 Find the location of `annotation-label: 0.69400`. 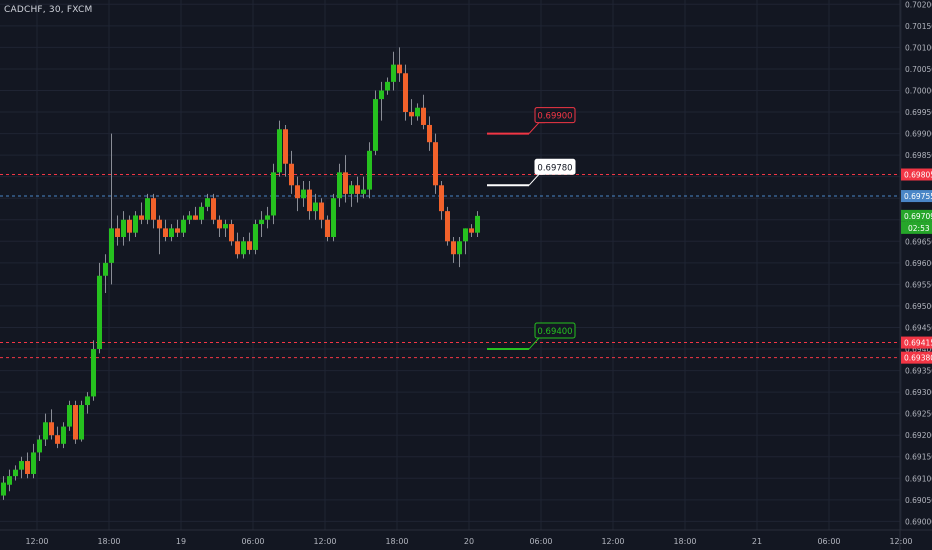

annotation-label: 0.69400 is located at coordinates (554, 332).